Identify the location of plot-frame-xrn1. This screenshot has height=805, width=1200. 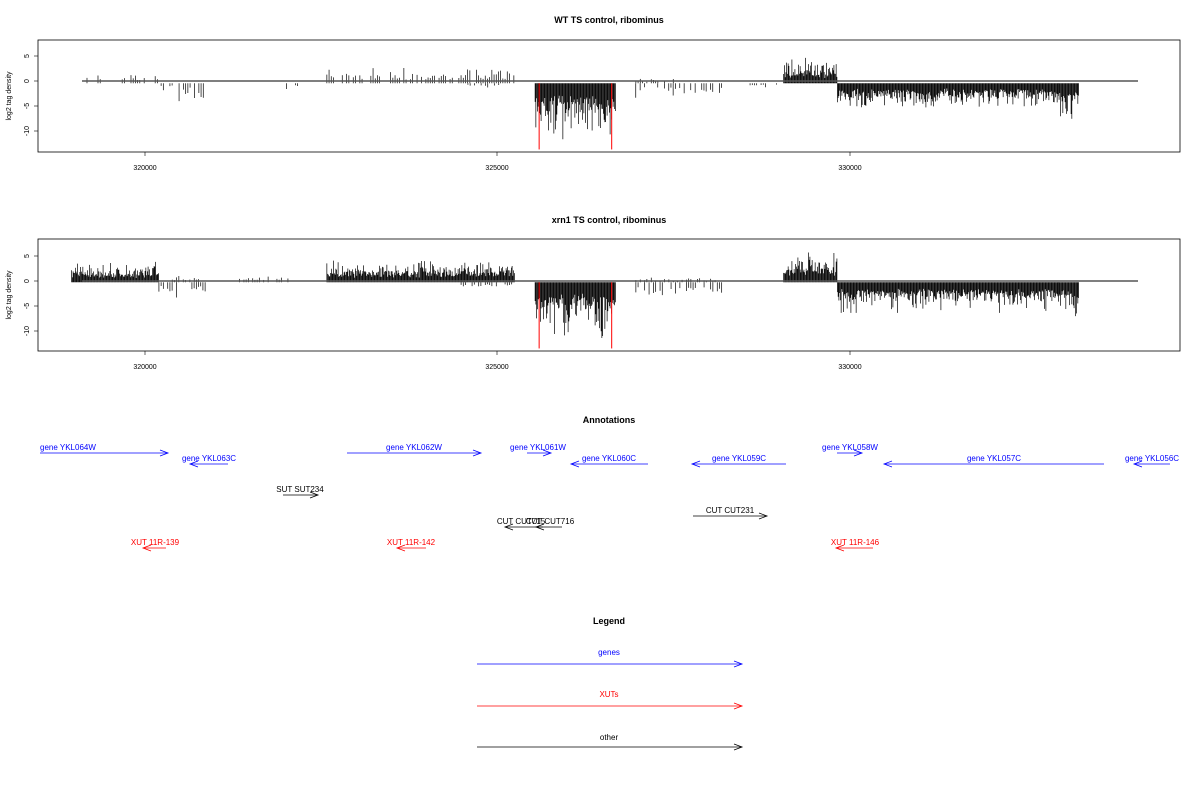
(609, 295).